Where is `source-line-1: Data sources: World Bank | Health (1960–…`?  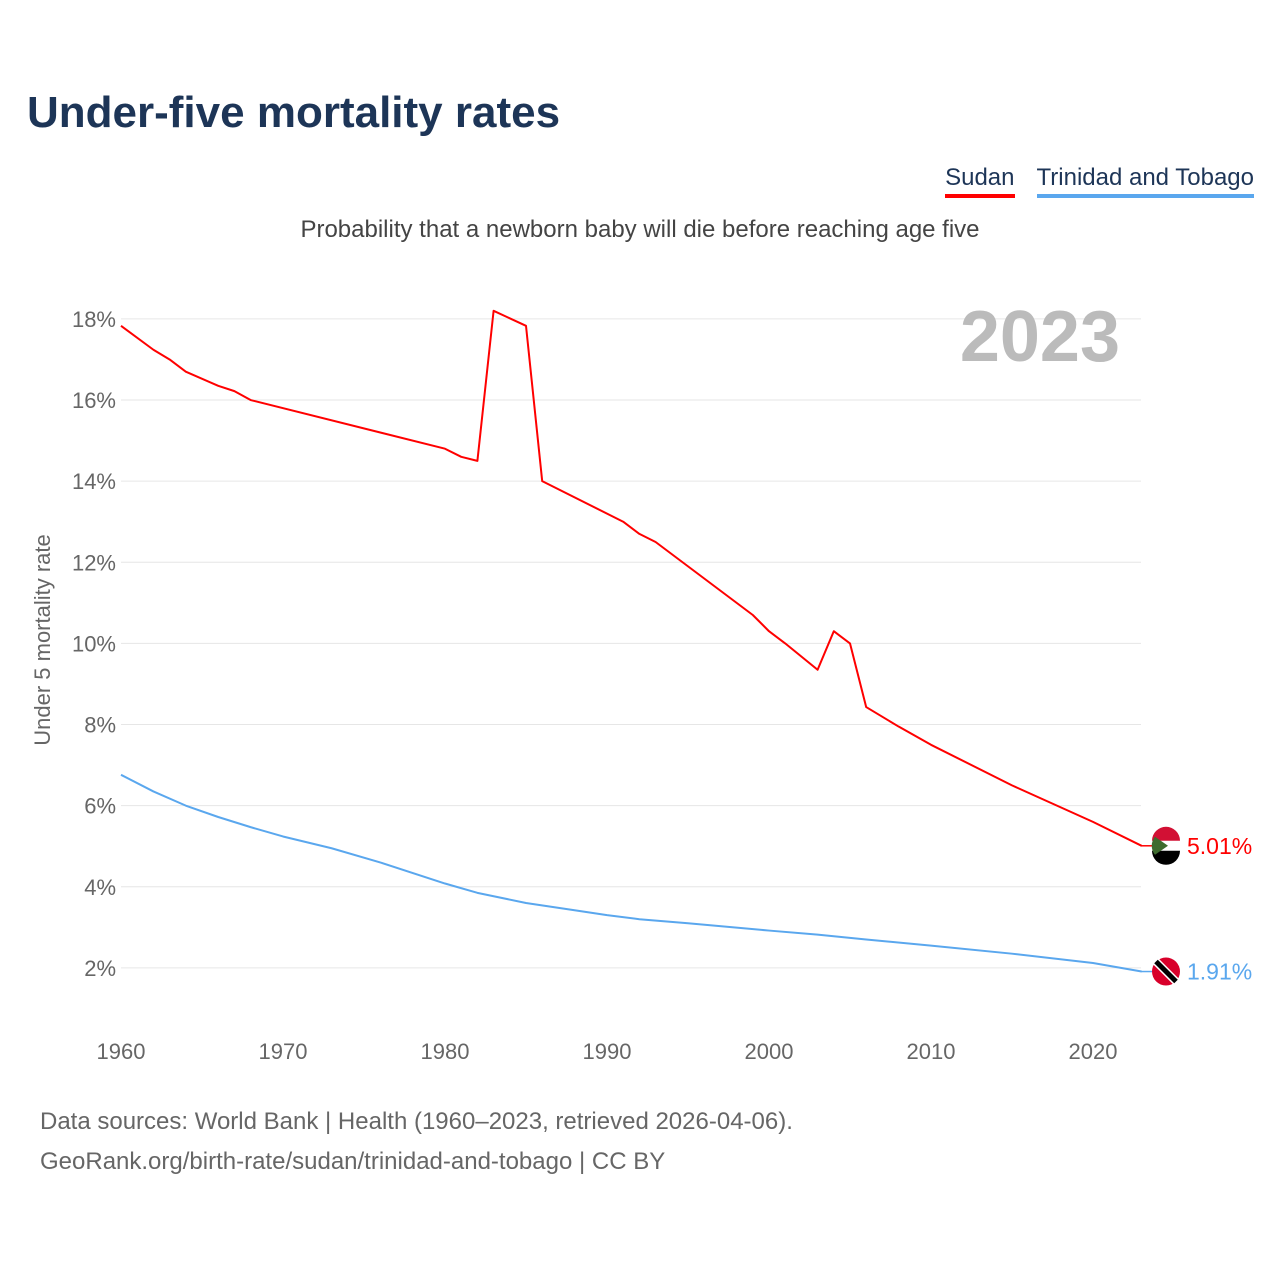 source-line-1: Data sources: World Bank | Health (1960–… is located at coordinates (416, 1121).